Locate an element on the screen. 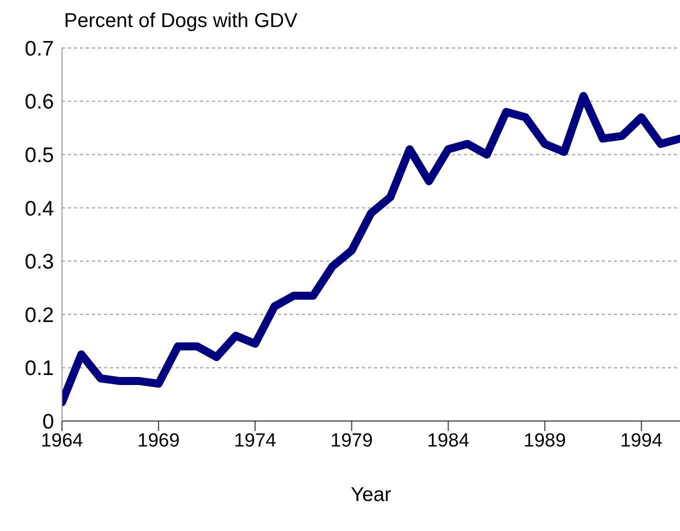  y-tick-label: 0.3 is located at coordinates (39, 262).